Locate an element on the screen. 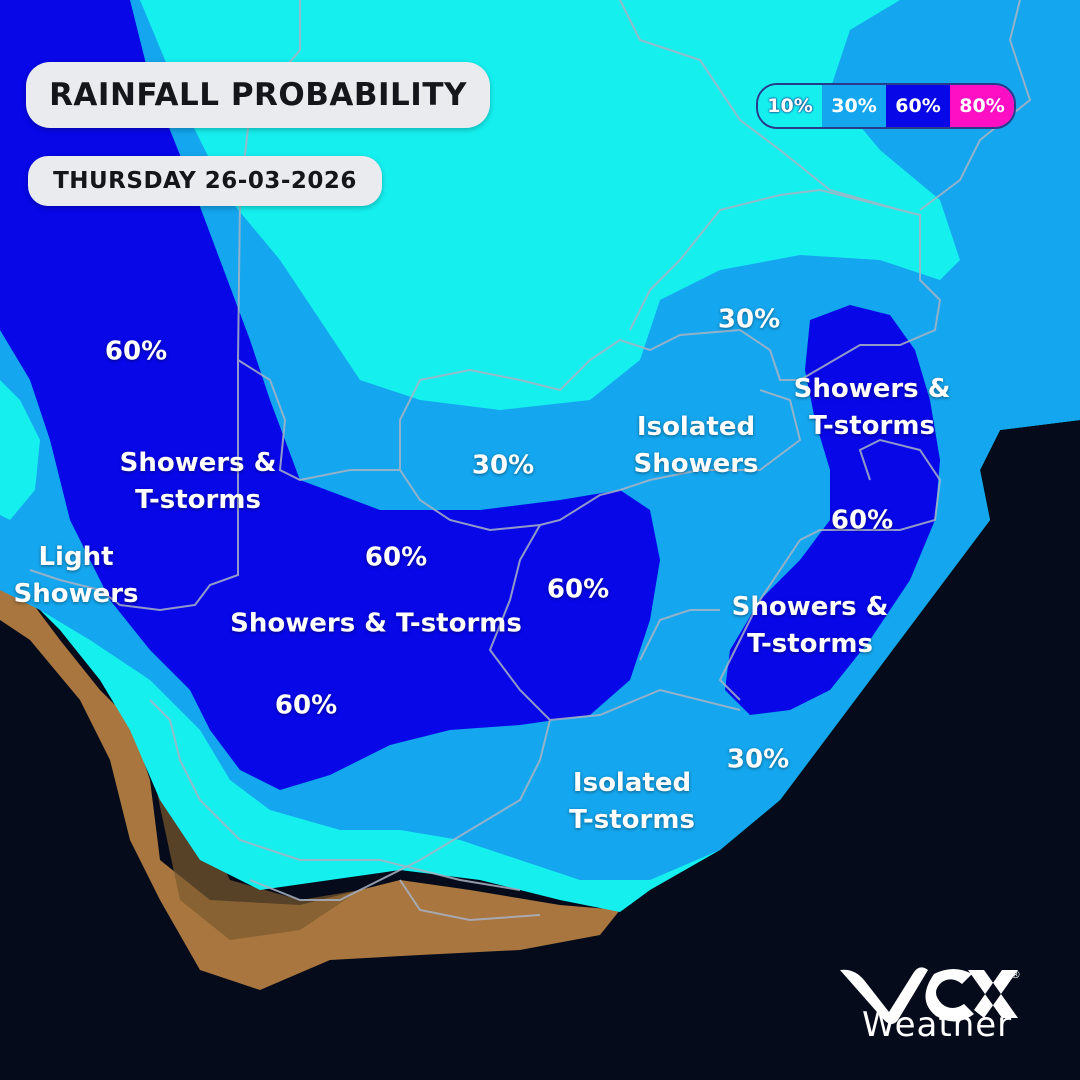 Image resolution: width=1080 pixels, height=1080 pixels. legend-label: 30% is located at coordinates (854, 106).